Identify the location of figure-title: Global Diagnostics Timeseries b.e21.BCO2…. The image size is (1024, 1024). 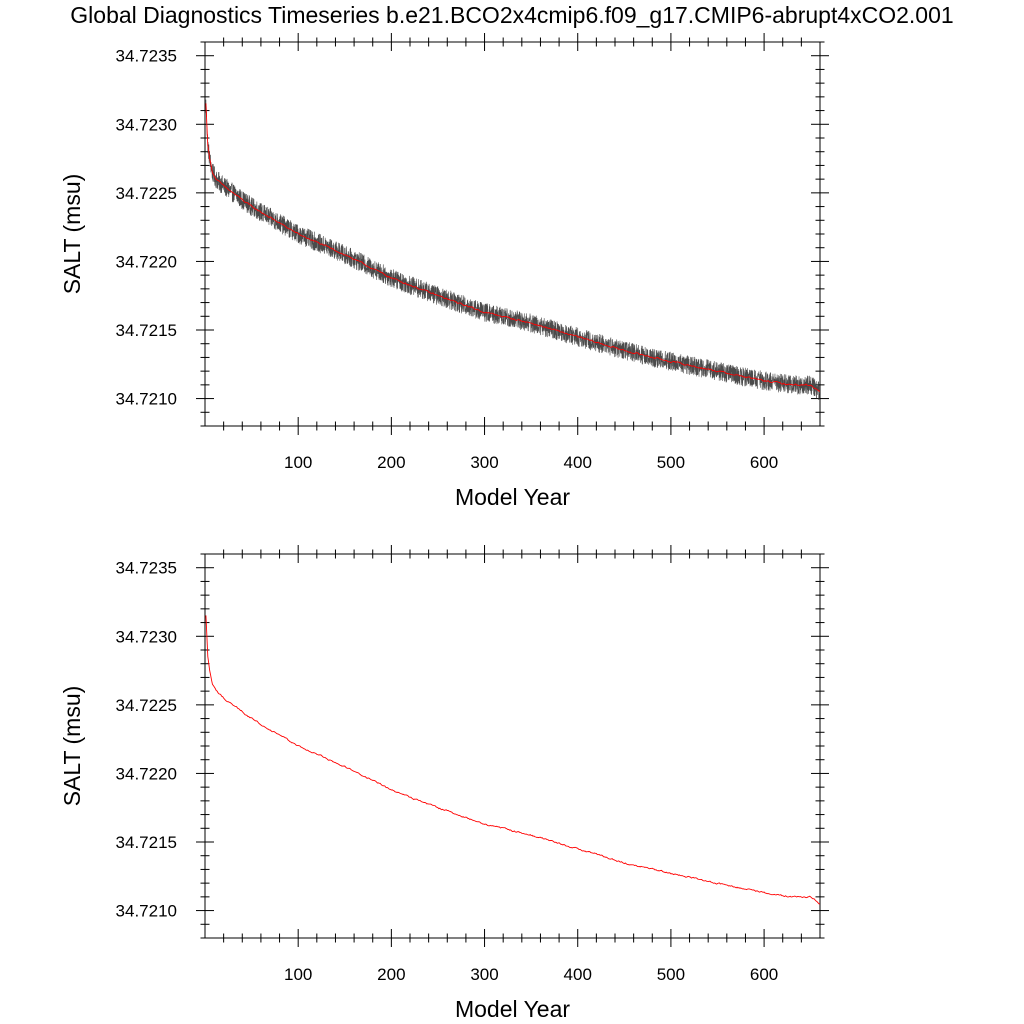
(512, 15).